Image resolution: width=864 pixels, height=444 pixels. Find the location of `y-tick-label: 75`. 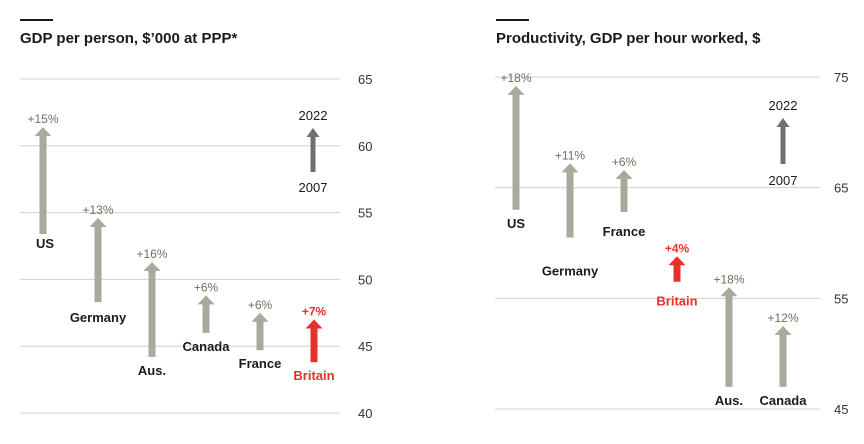

y-tick-label: 75 is located at coordinates (841, 77).